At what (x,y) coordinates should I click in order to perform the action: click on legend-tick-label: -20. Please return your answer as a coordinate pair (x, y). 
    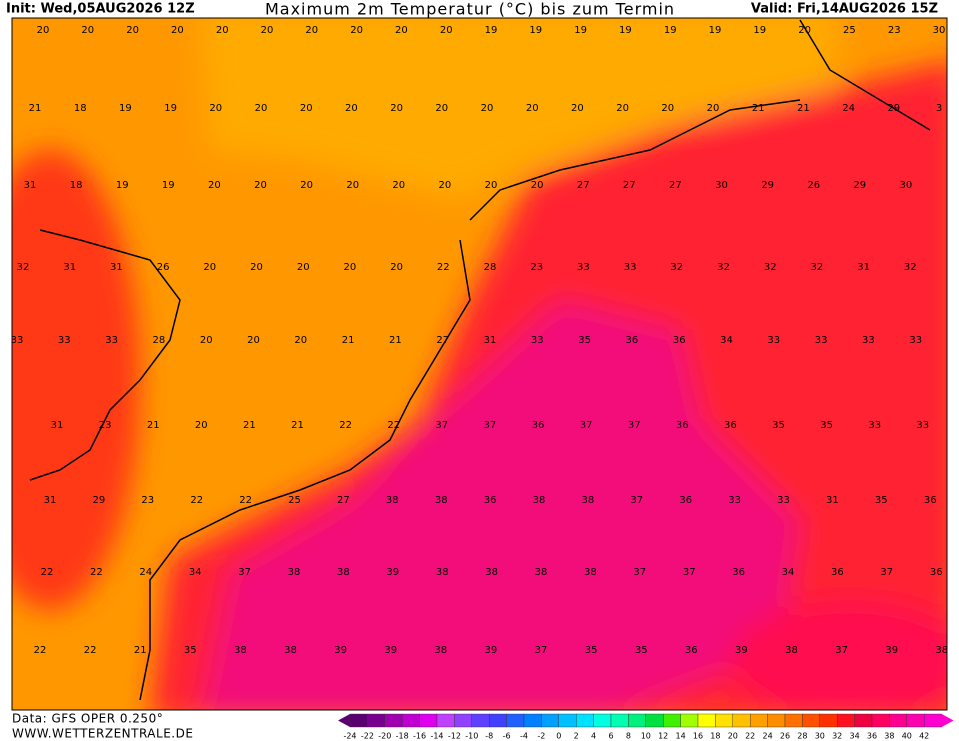
    Looking at the image, I should click on (384, 736).